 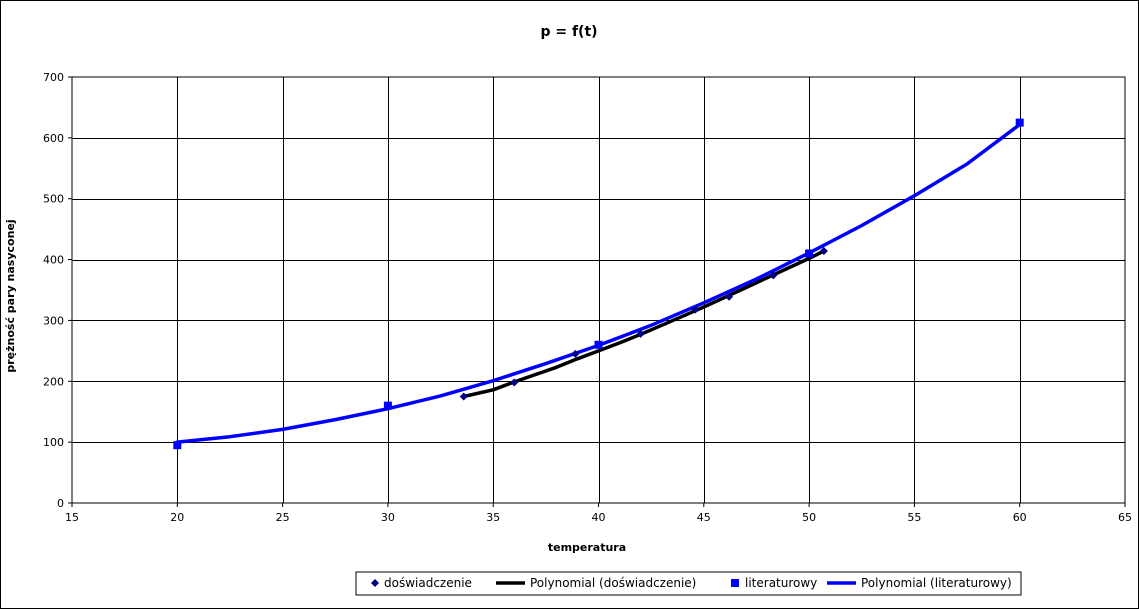 What do you see at coordinates (53, 138) in the screenshot?
I see `y-tick-label: 600` at bounding box center [53, 138].